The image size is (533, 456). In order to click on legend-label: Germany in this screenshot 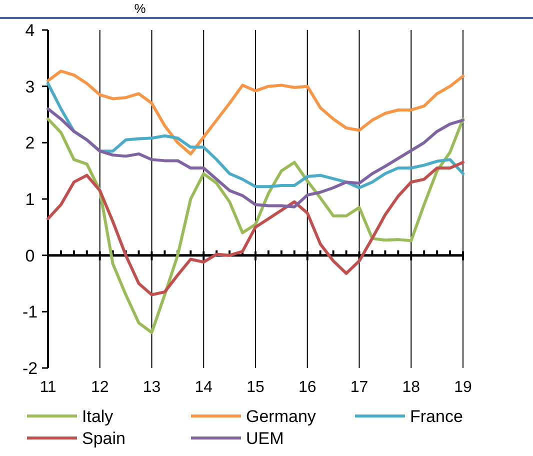, I will do `click(281, 416)`.